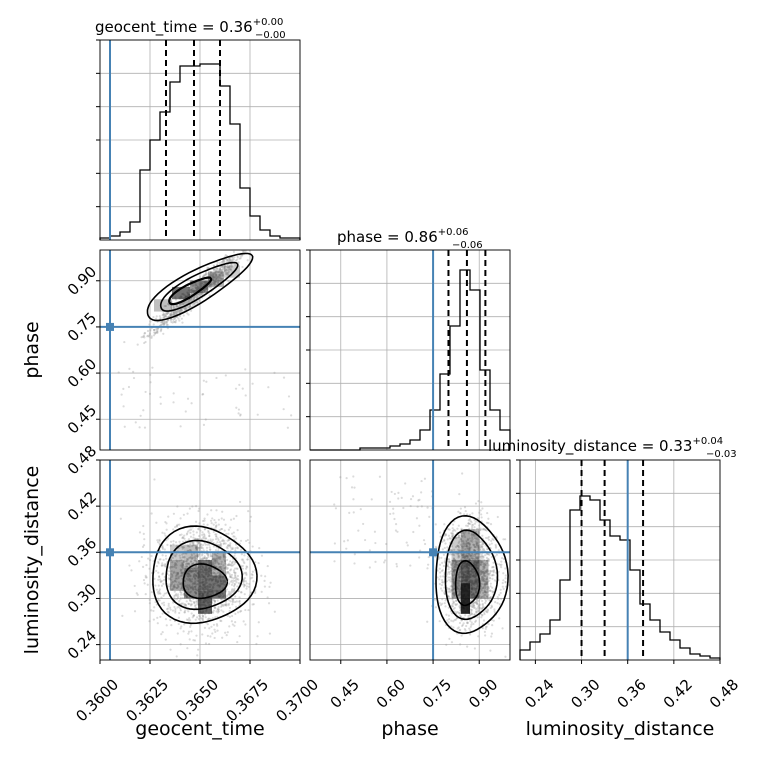  Describe the element at coordinates (467, 245) in the screenshot. I see `title-phase-sub: −0.06` at that location.